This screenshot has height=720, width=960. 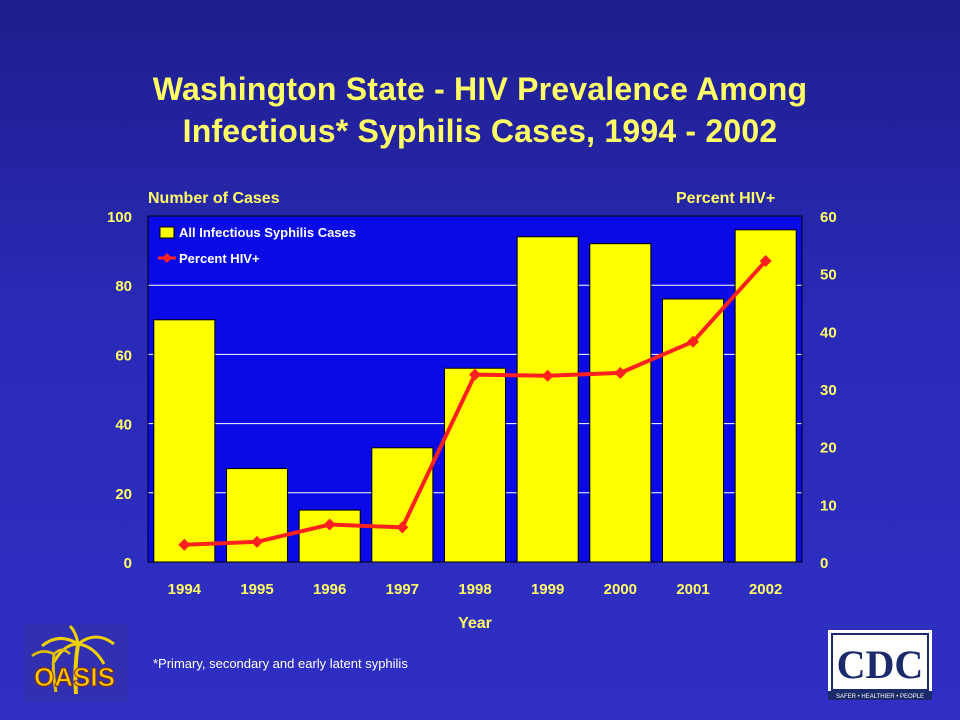 I want to click on y-axis-right-label: Percent HIV+, so click(x=726, y=198).